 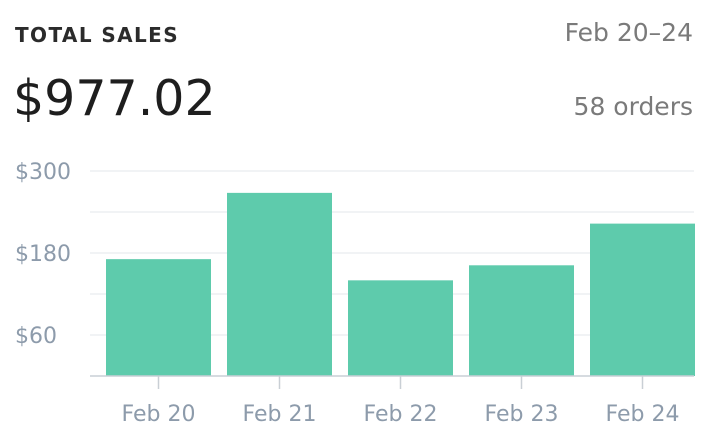 I want to click on orders-count: 58 orders, so click(x=633, y=106).